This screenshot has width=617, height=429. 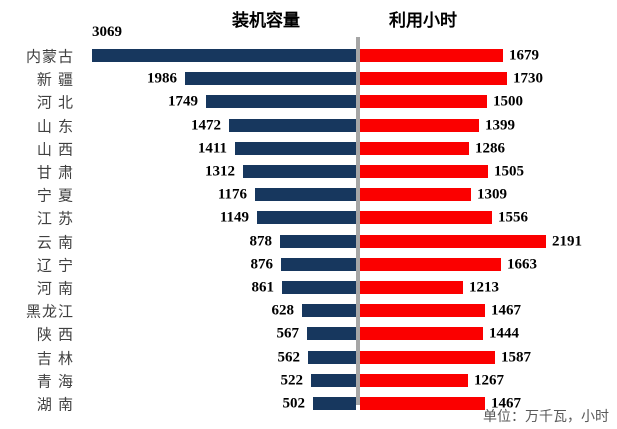 What do you see at coordinates (567, 241) in the screenshot?
I see `hours-value-label: 2191` at bounding box center [567, 241].